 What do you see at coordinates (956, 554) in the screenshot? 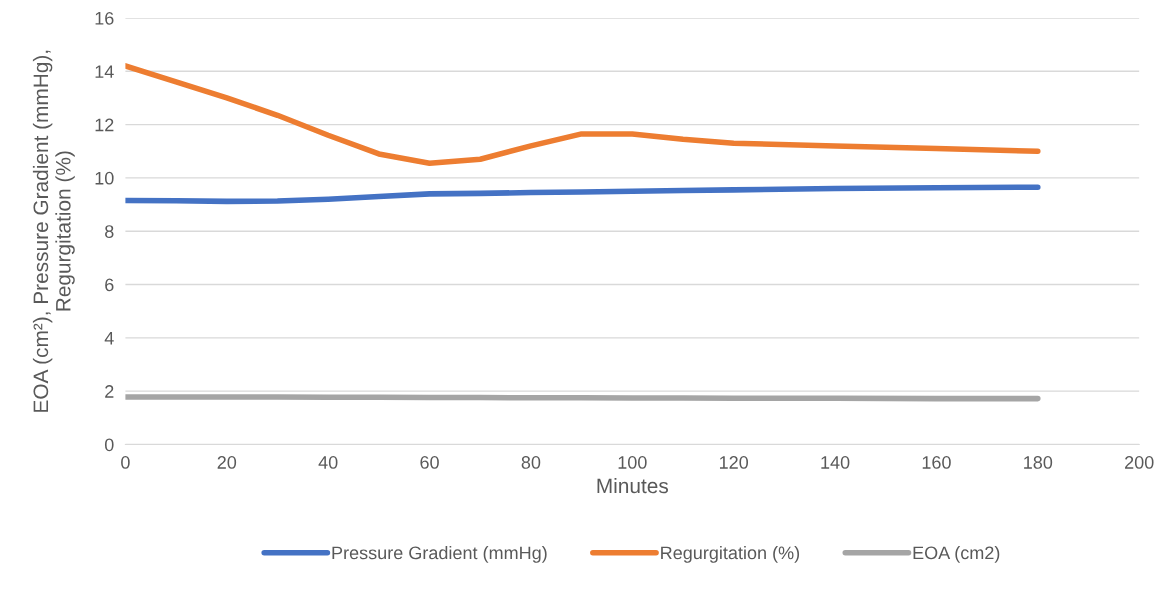
I see `legend-label: EOA (cm2)` at bounding box center [956, 554].